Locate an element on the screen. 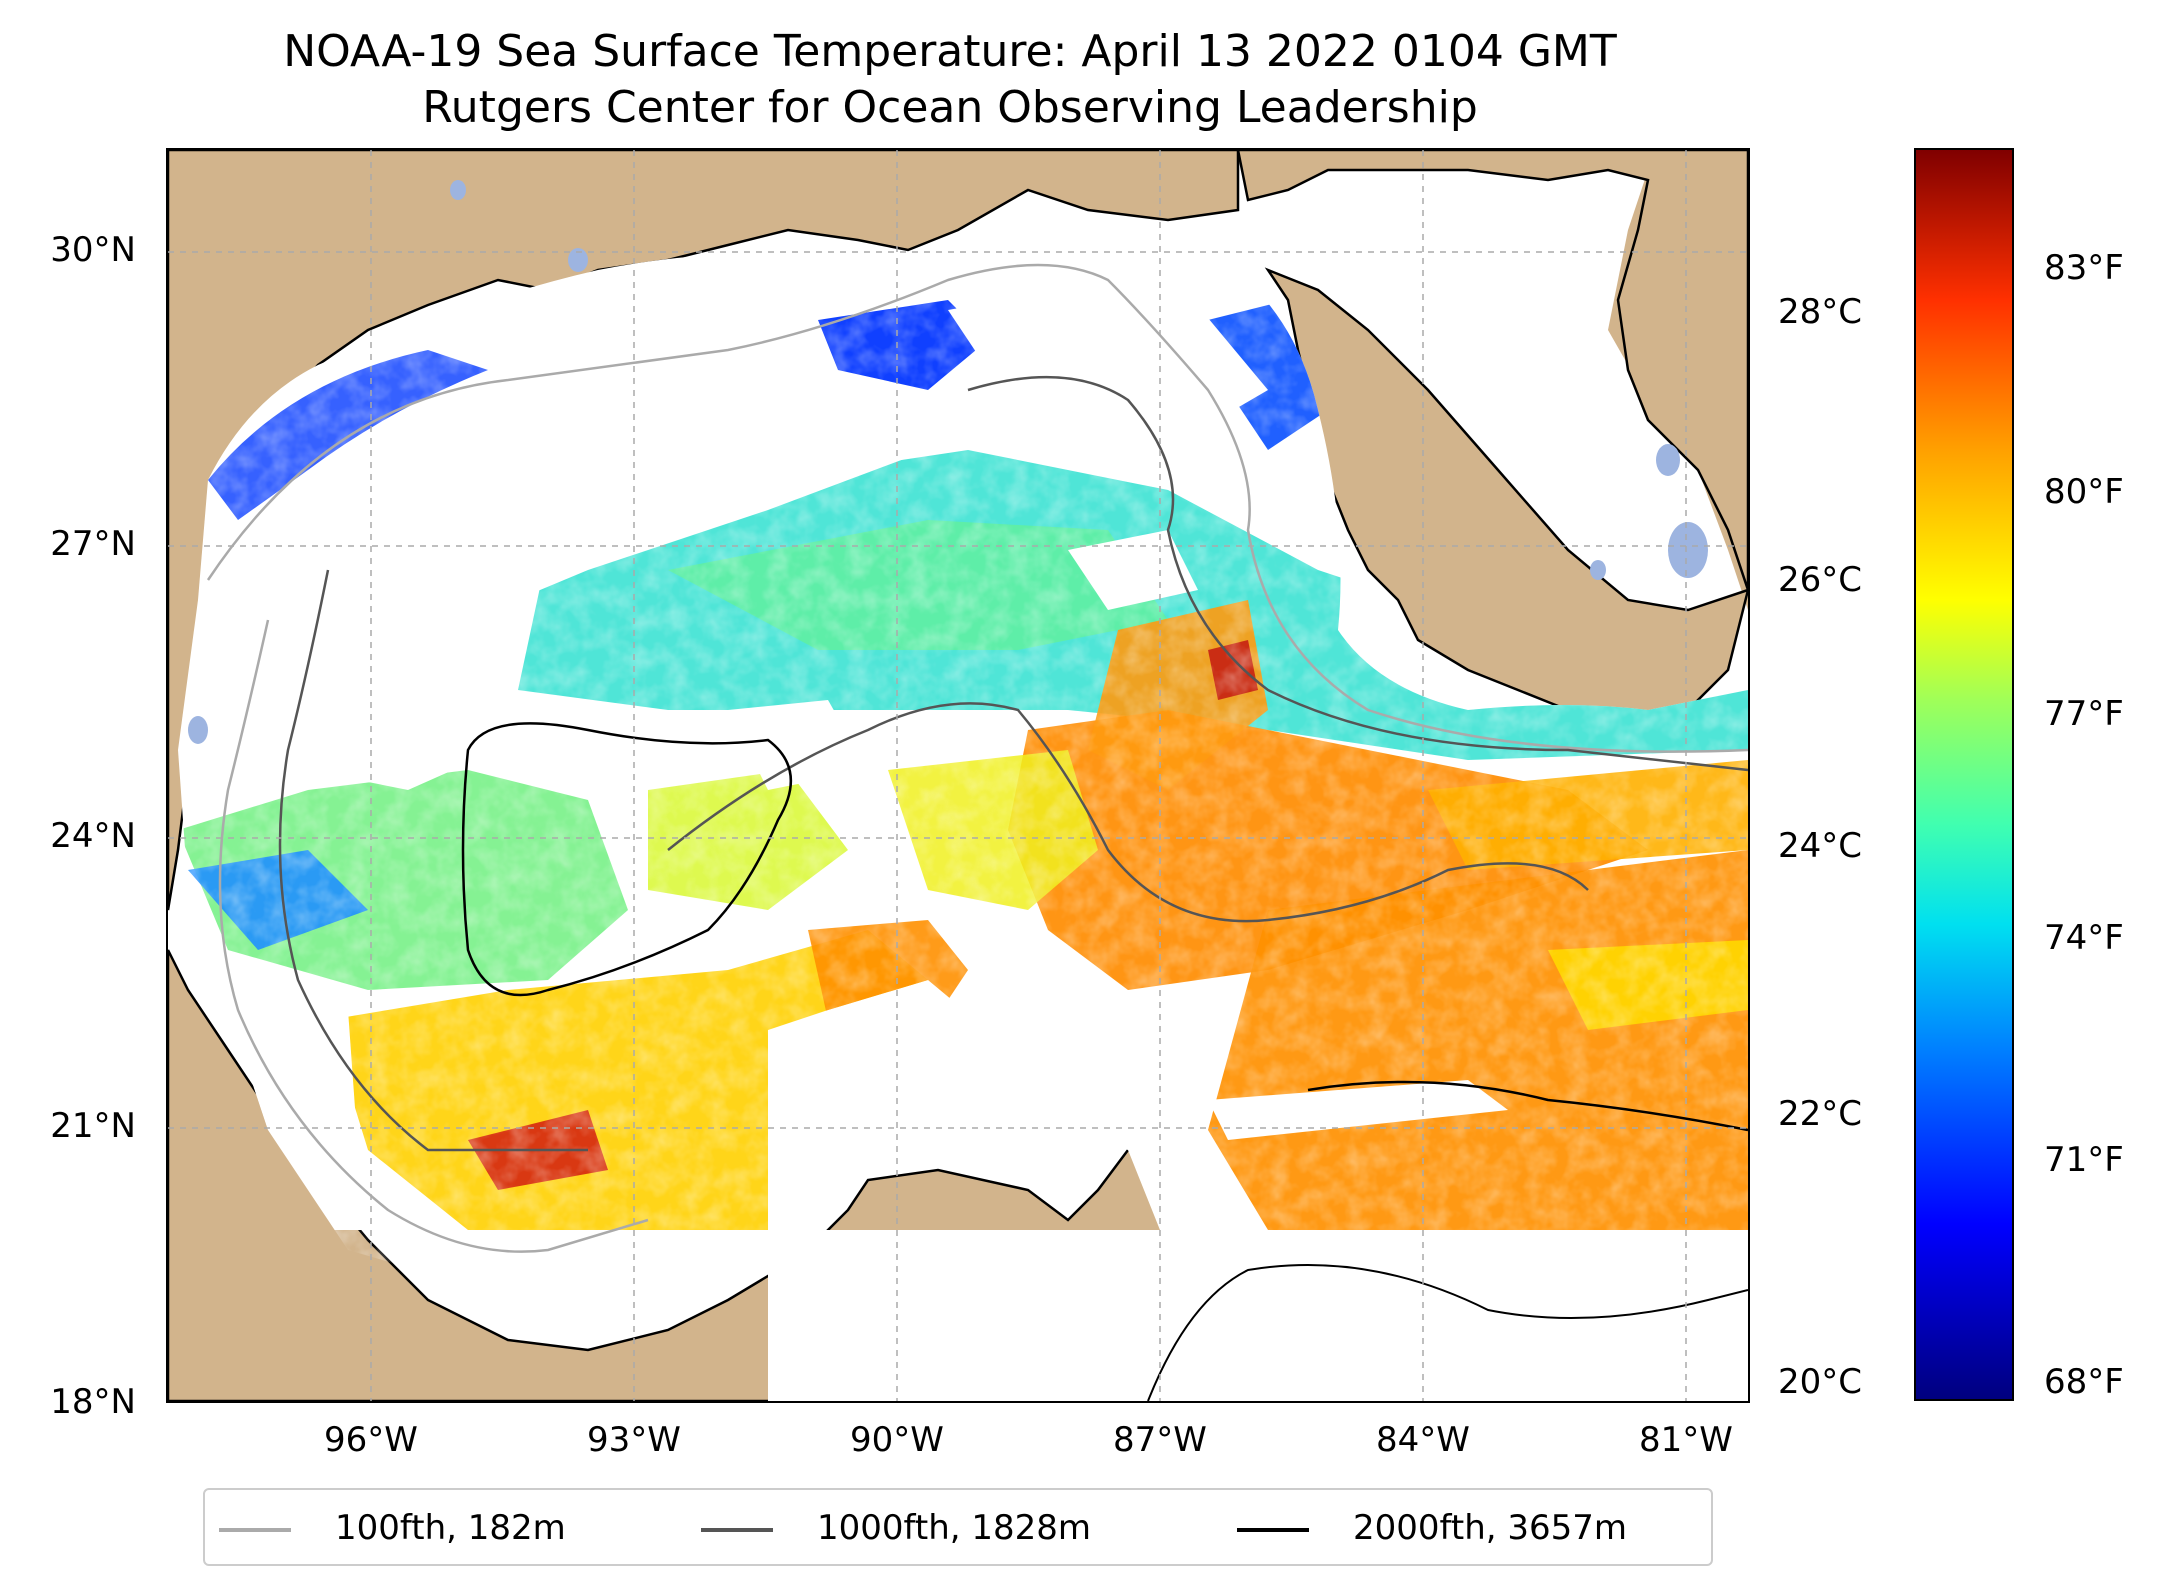 This screenshot has width=2160, height=1582. colorbar-label-83f: 83°F is located at coordinates (2084, 268).